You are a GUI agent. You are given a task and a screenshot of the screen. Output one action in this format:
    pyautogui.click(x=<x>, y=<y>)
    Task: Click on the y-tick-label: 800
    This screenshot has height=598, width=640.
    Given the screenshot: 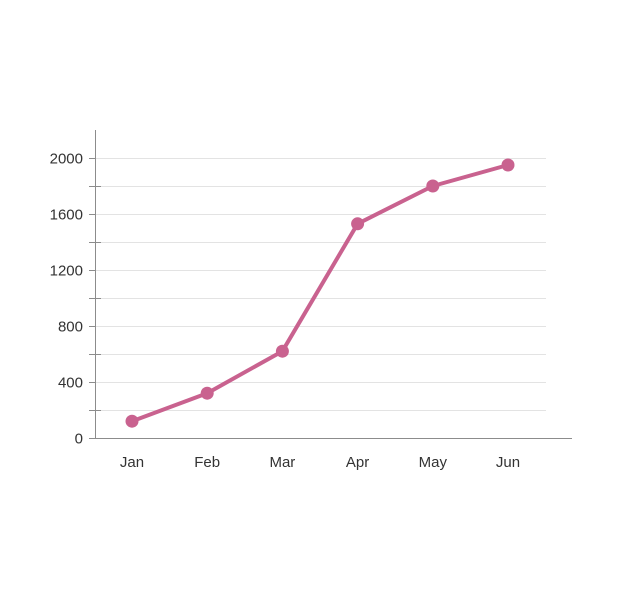 What is the action you would take?
    pyautogui.click(x=70, y=327)
    